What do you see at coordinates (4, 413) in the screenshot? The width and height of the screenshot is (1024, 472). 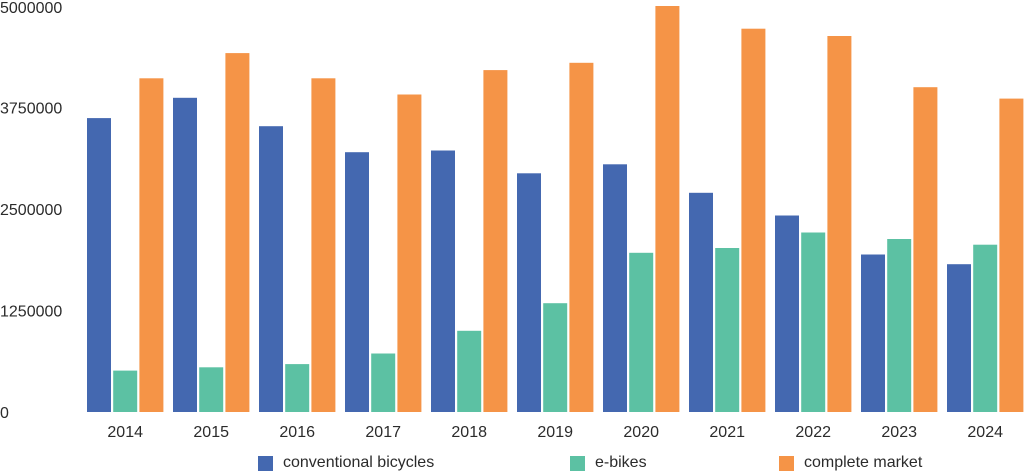 I see `y-tick-label: 0` at bounding box center [4, 413].